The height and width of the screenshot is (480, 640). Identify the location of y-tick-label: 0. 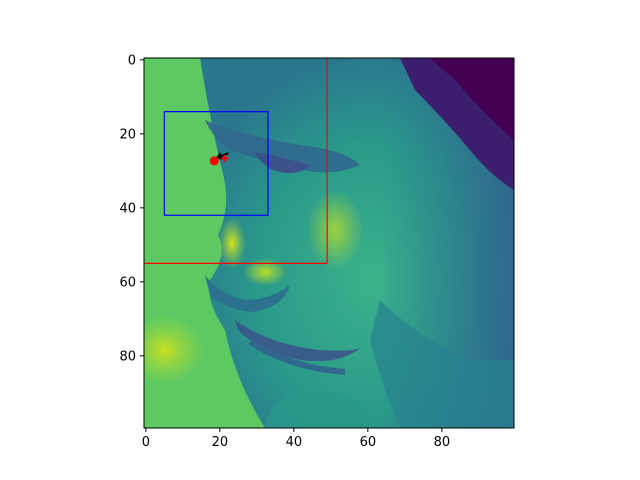
(132, 60).